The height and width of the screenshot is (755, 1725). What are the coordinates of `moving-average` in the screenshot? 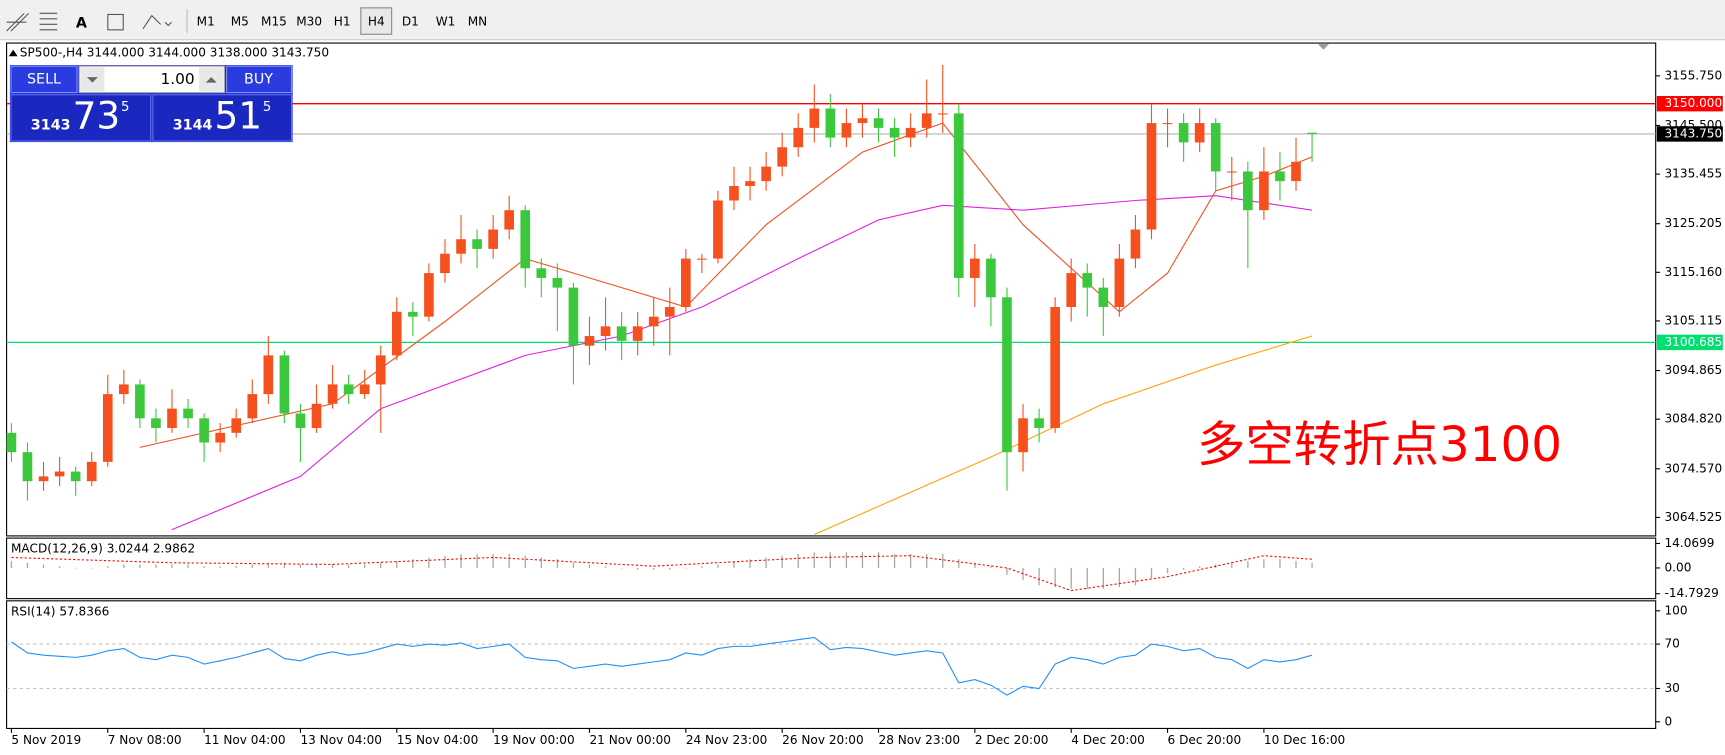 It's located at (1063, 435).